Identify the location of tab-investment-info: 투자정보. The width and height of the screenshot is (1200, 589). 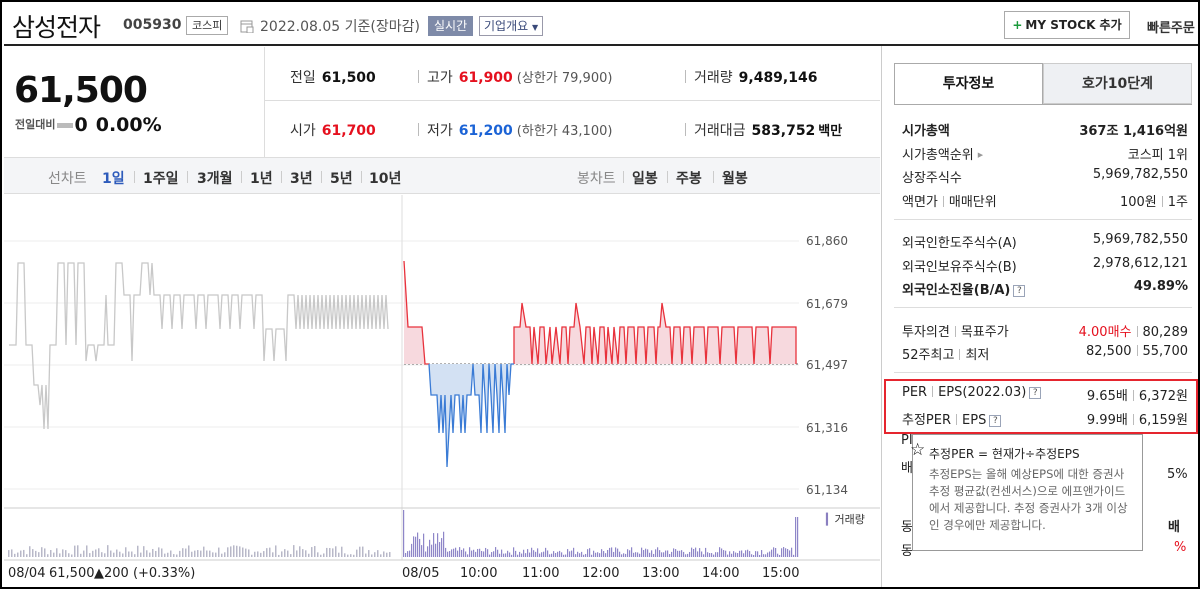
(968, 83).